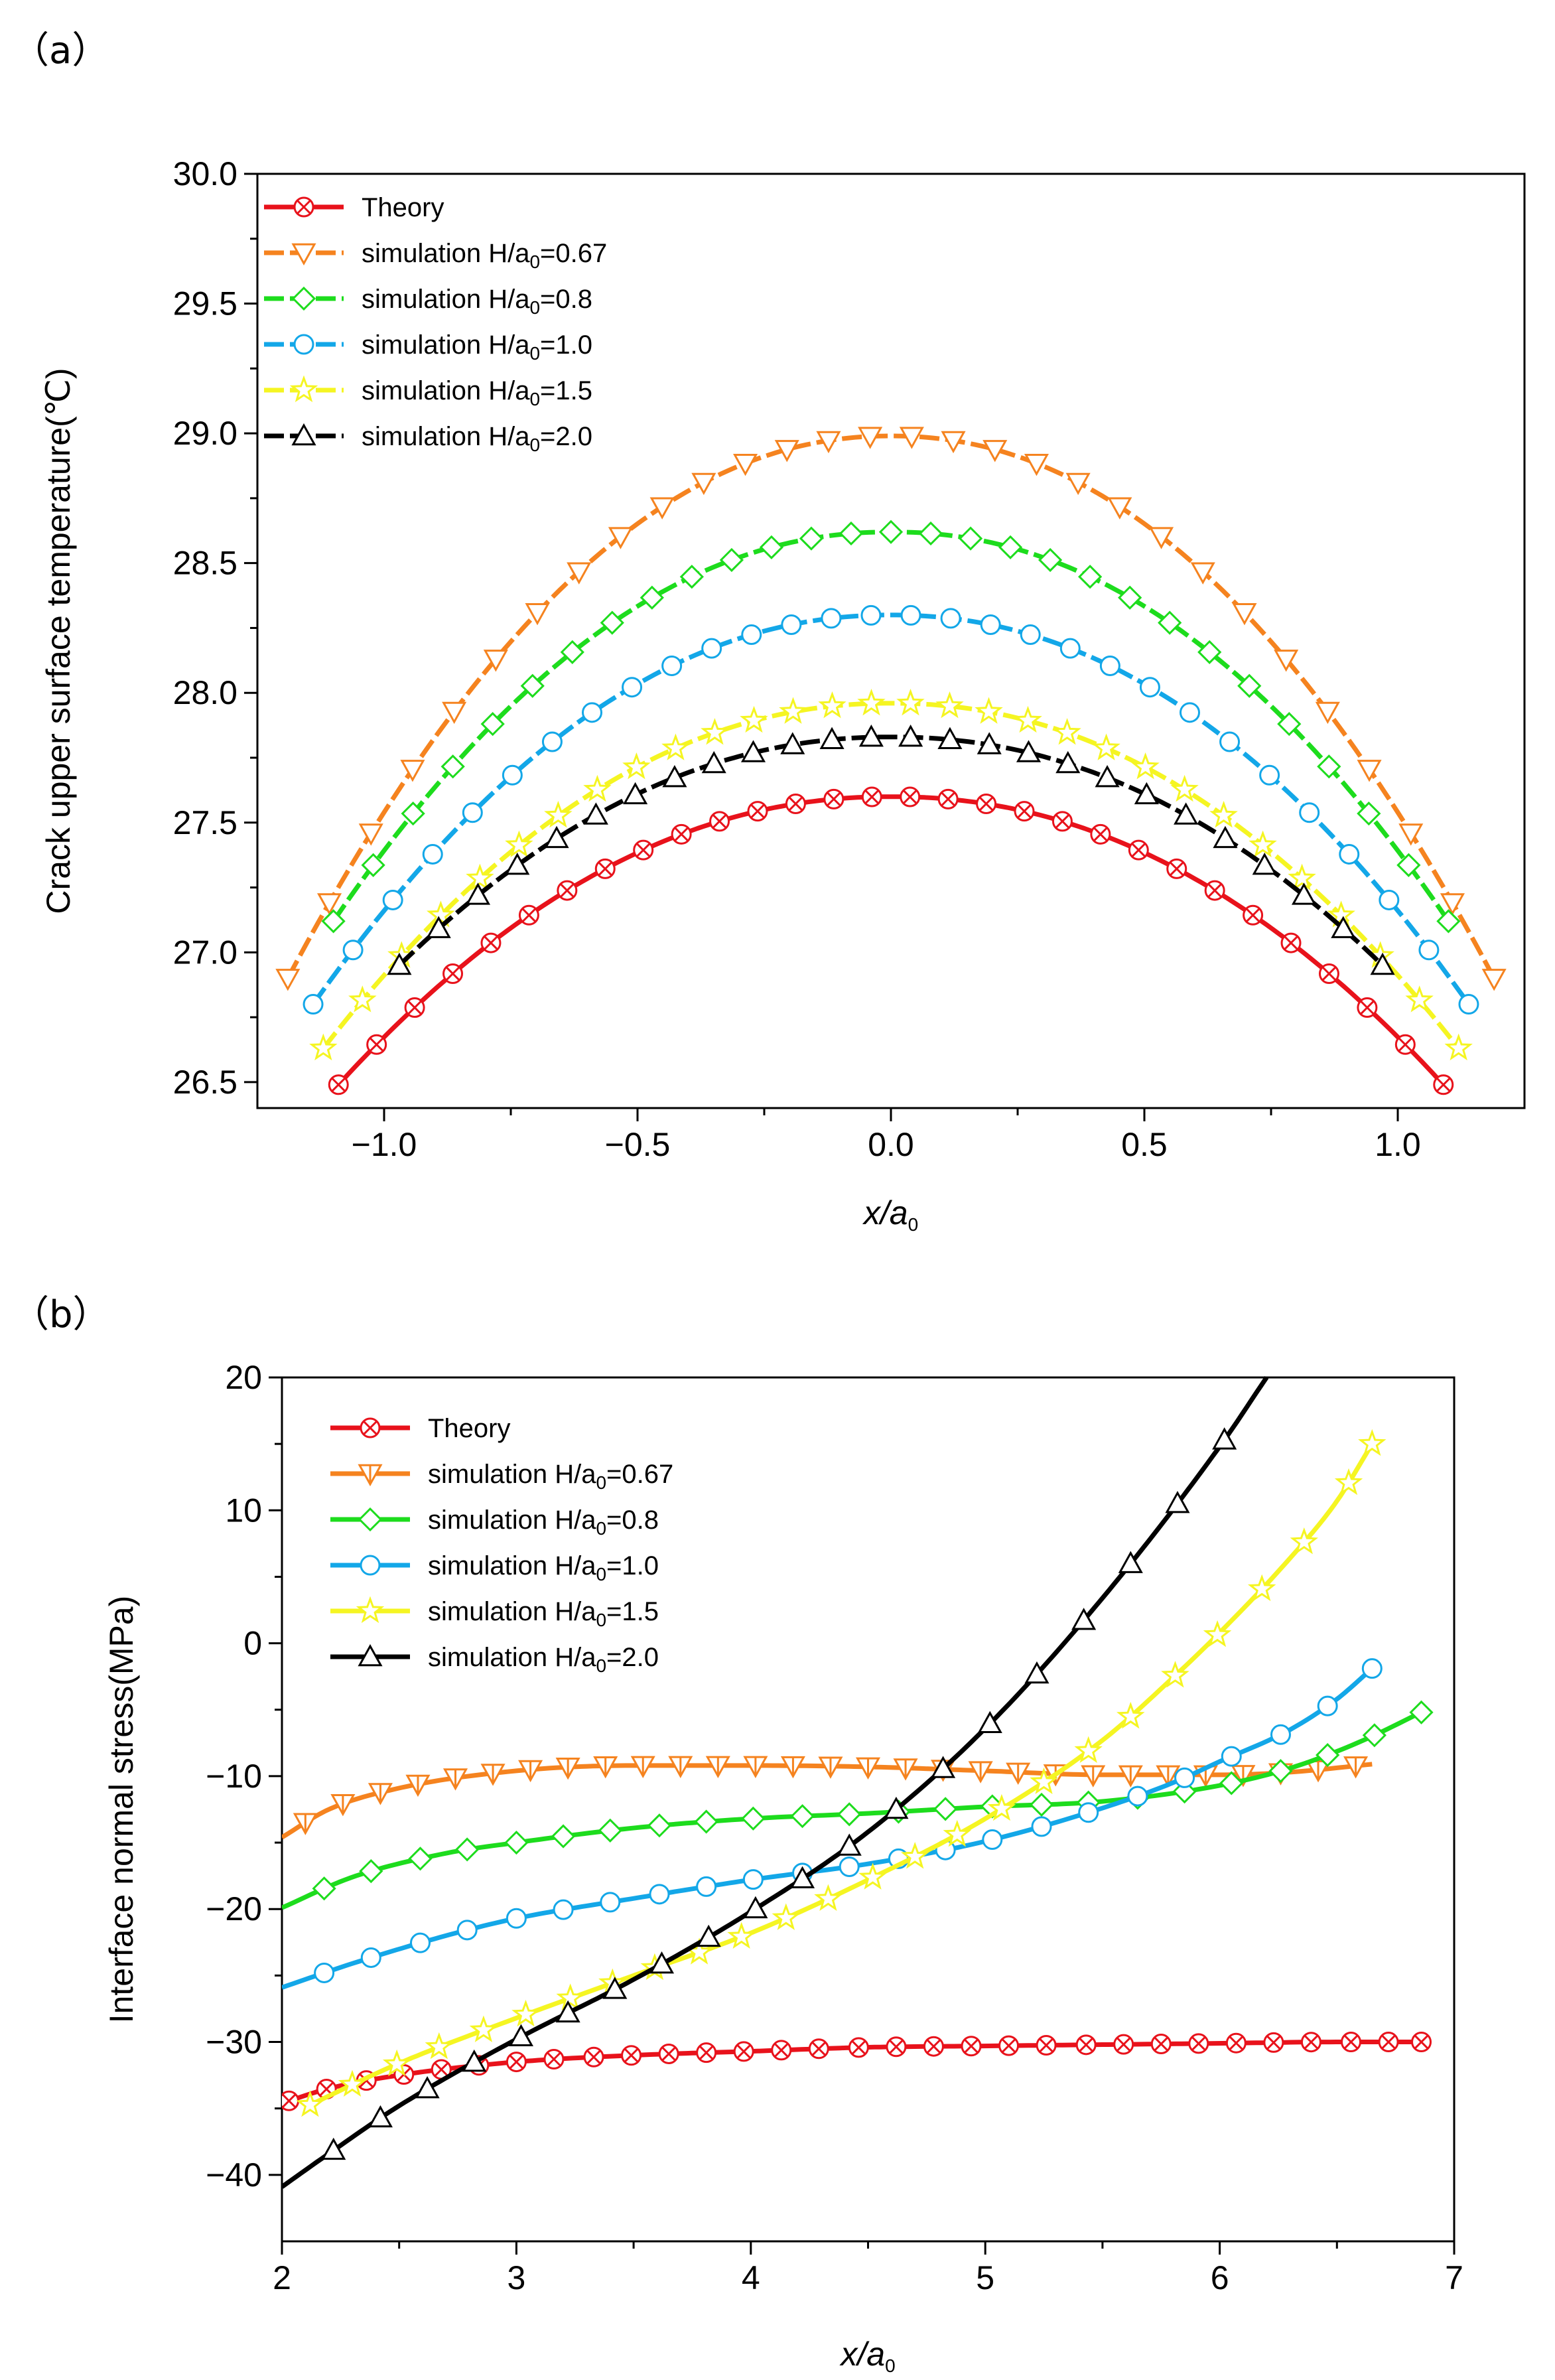  I want to click on y-tick-label: 28.0, so click(205, 692).